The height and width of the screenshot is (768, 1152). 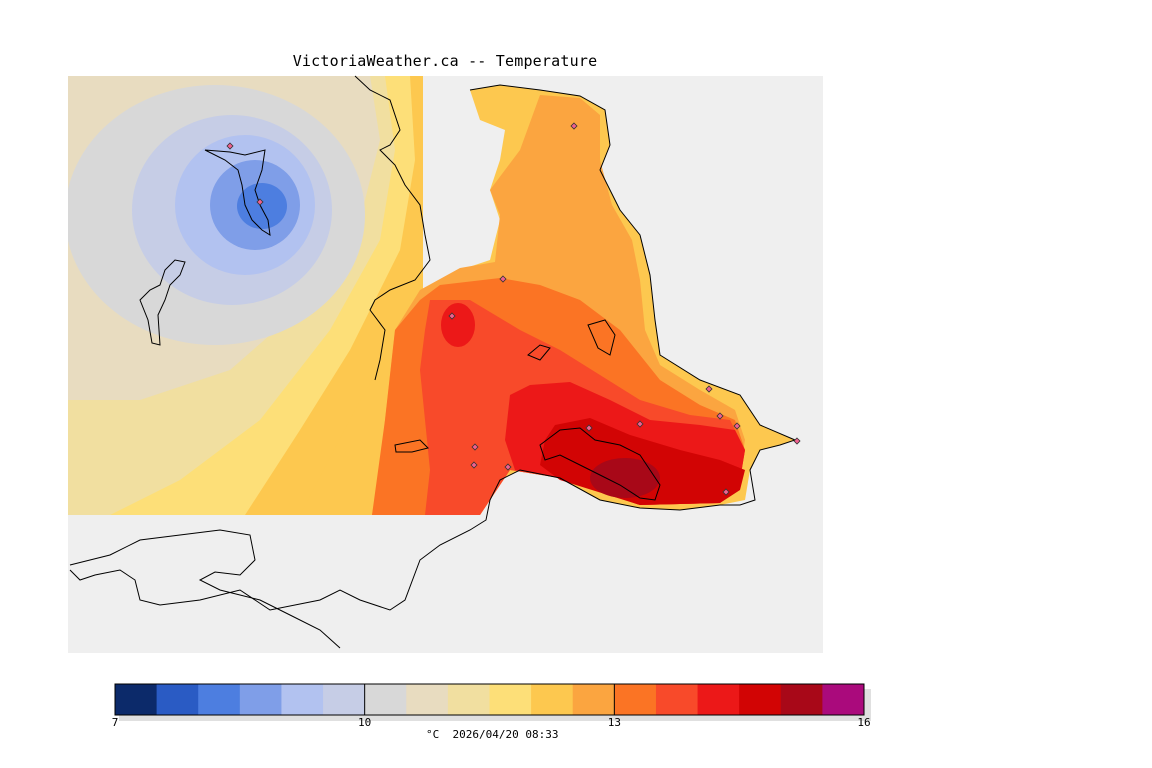 What do you see at coordinates (237, 192) in the screenshot?
I see `lake-outline` at bounding box center [237, 192].